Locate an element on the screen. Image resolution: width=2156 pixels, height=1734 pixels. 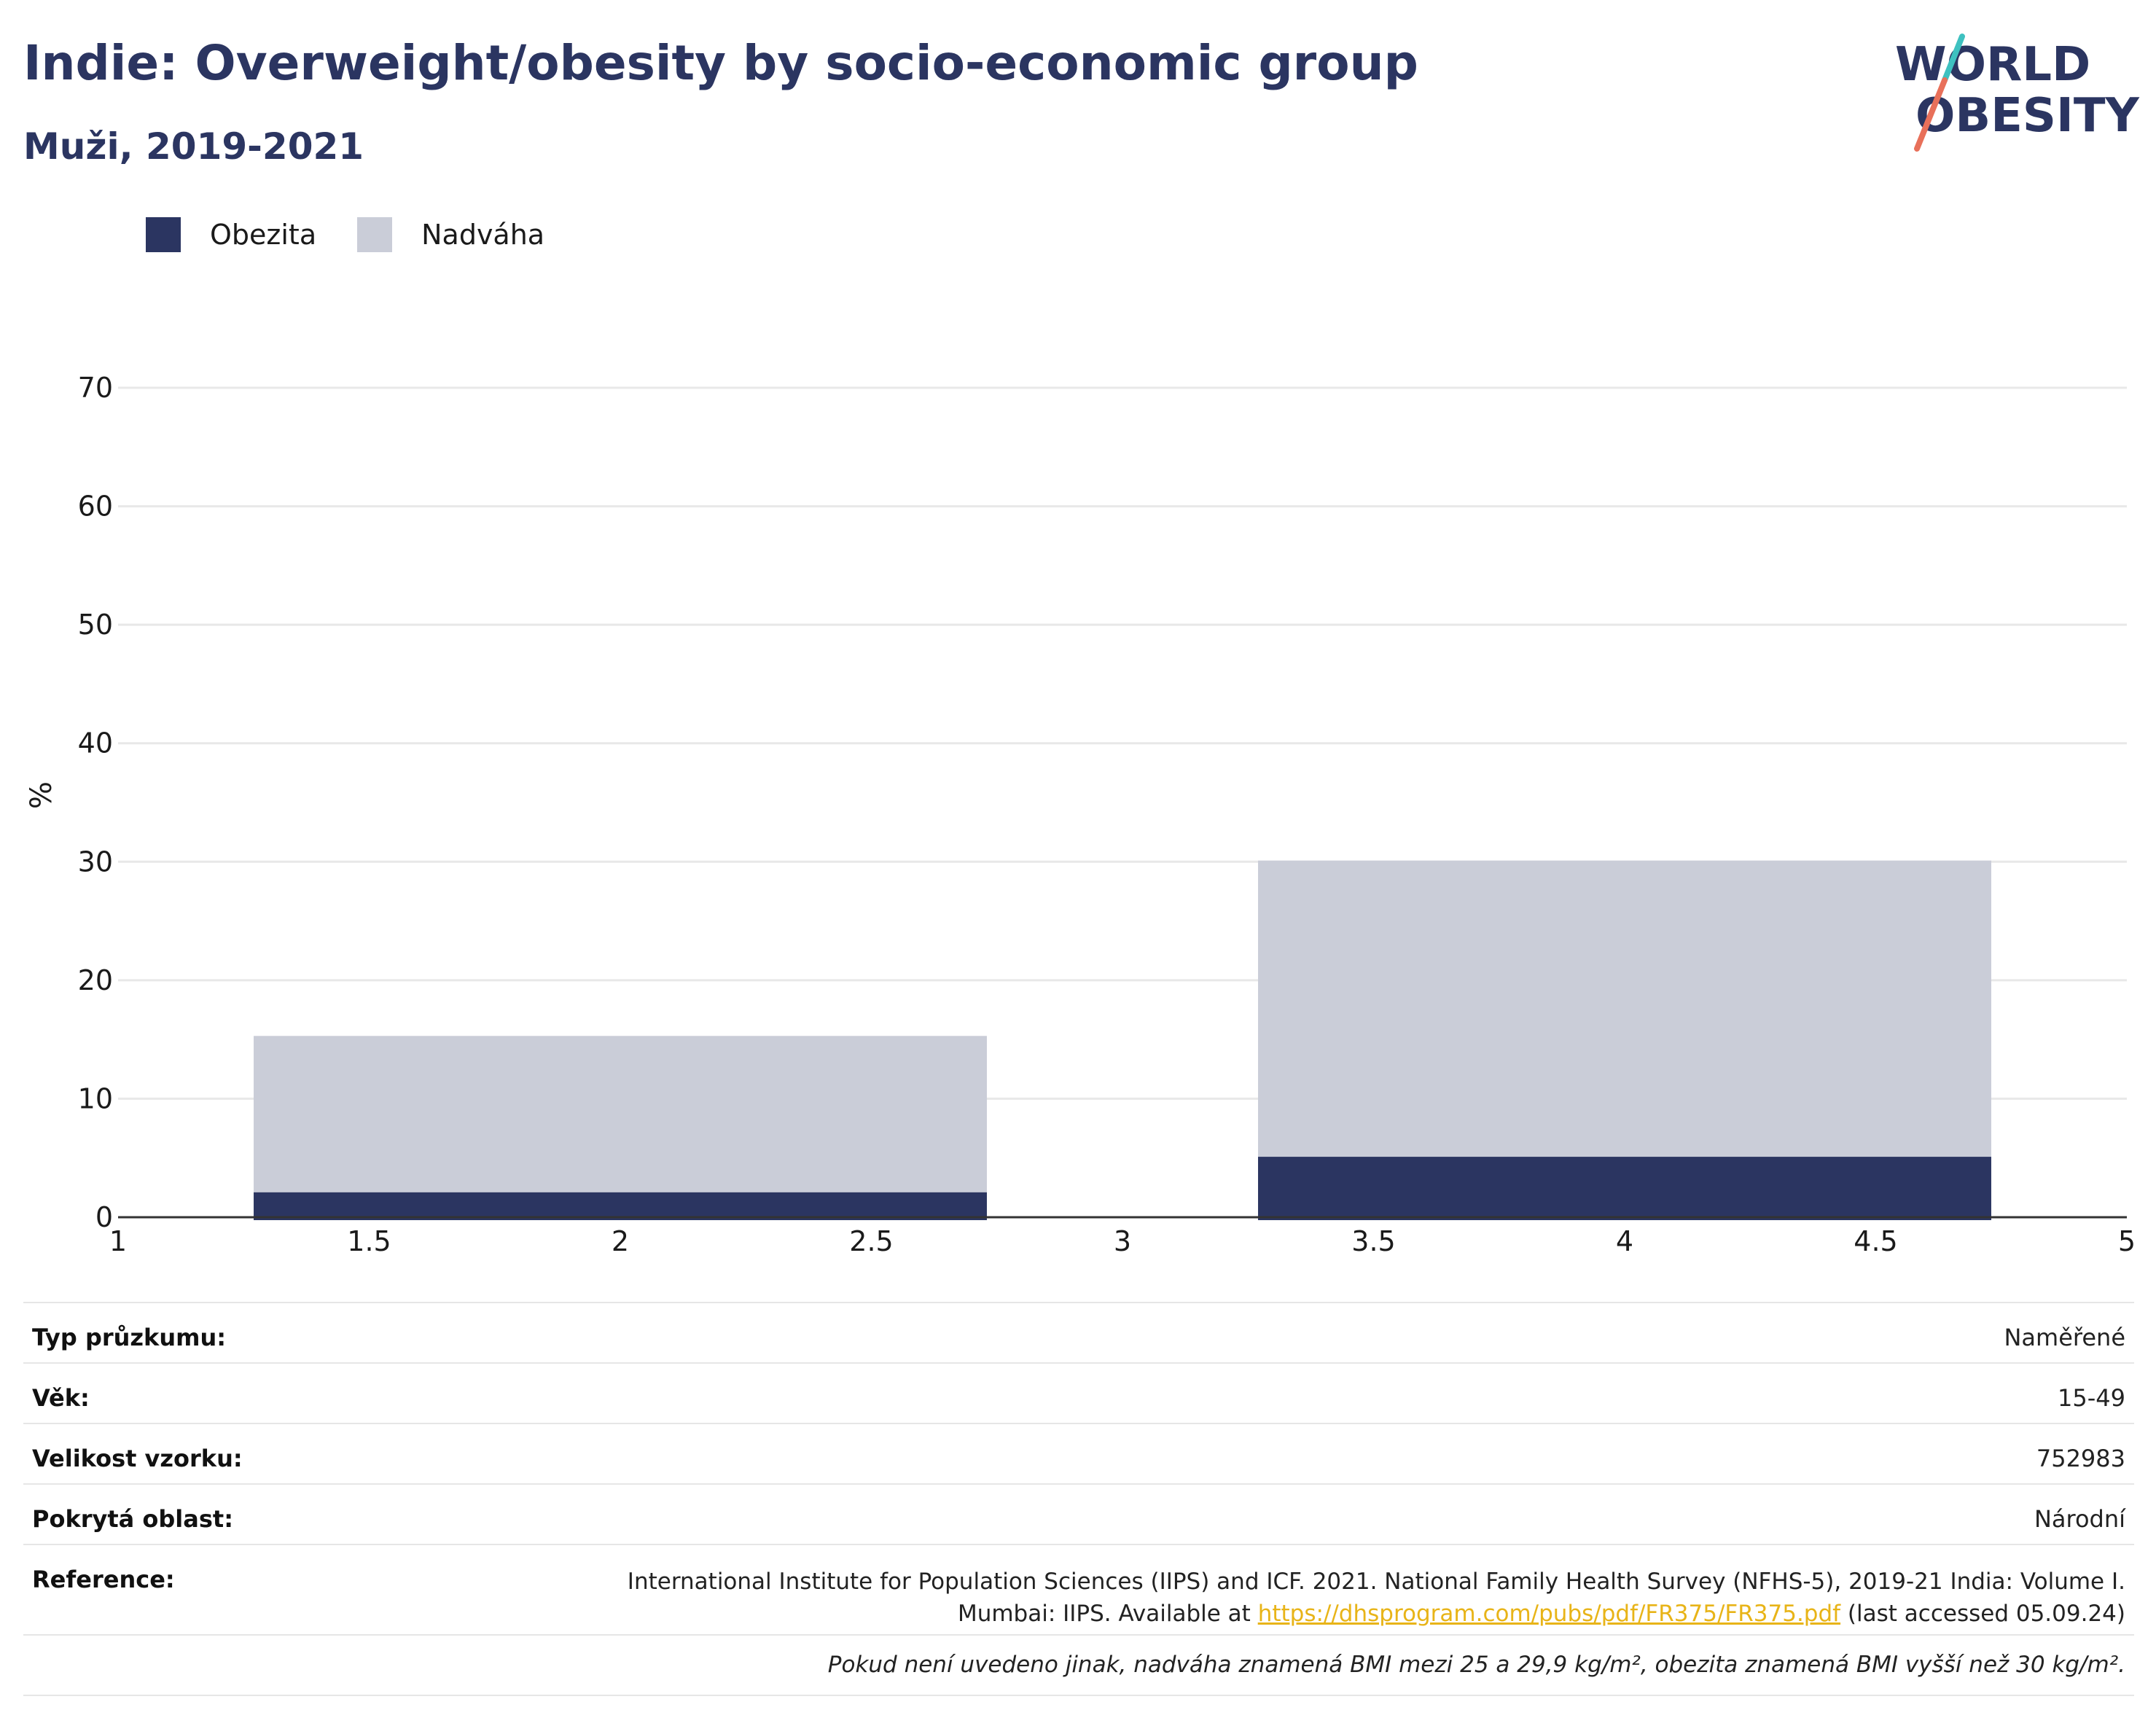
y-tick-label: 40 is located at coordinates (96, 743).